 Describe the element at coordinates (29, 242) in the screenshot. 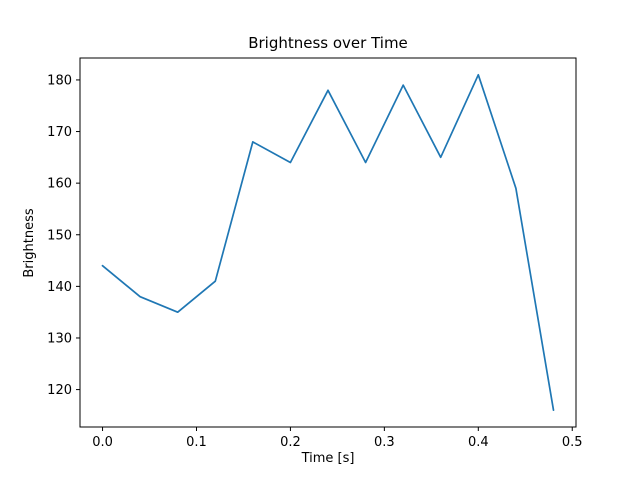

I see `y-axis-label: Brightness` at that location.